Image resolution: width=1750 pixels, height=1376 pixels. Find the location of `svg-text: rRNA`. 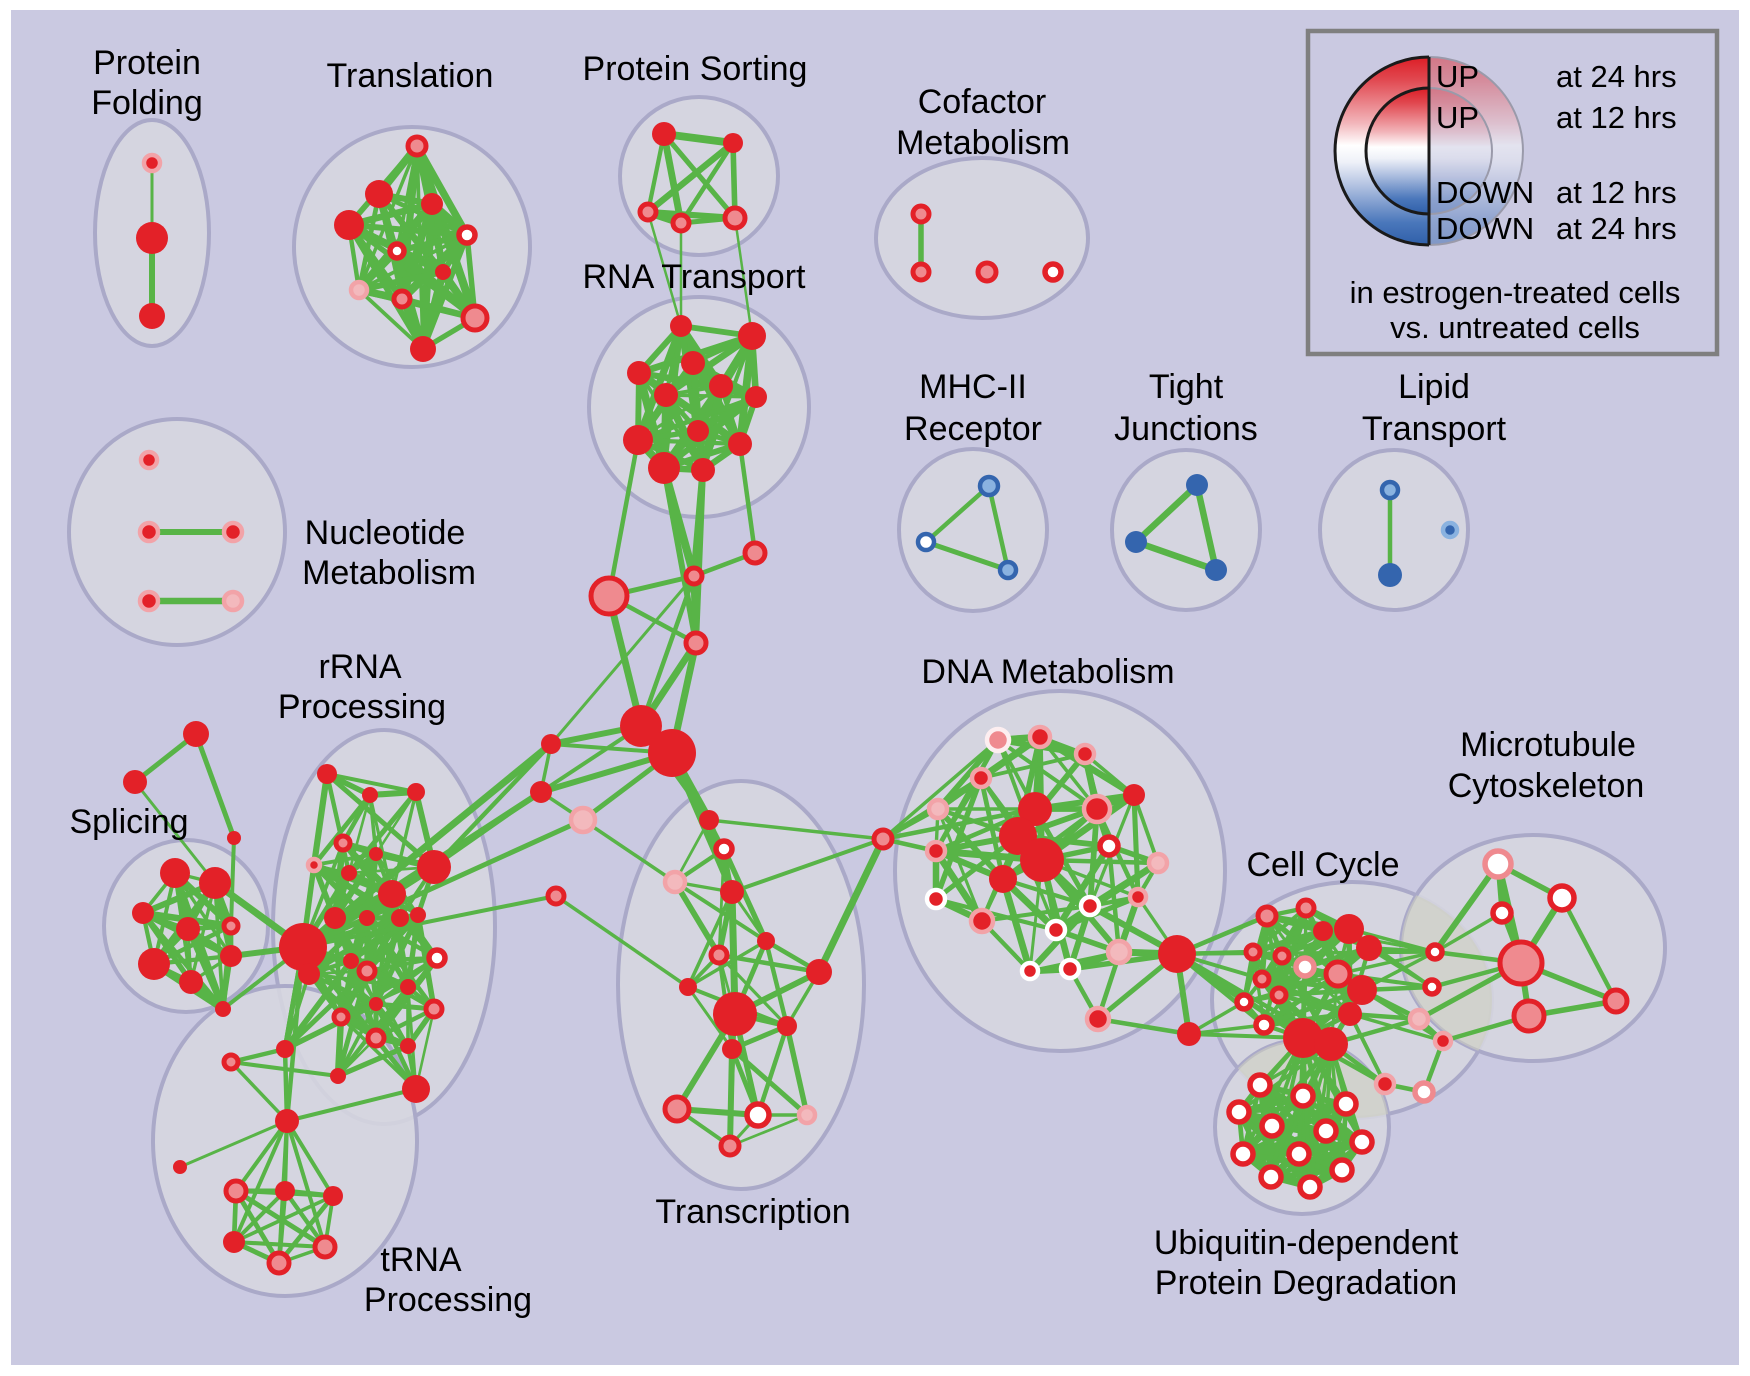

svg-text: rRNA is located at coordinates (359, 667).